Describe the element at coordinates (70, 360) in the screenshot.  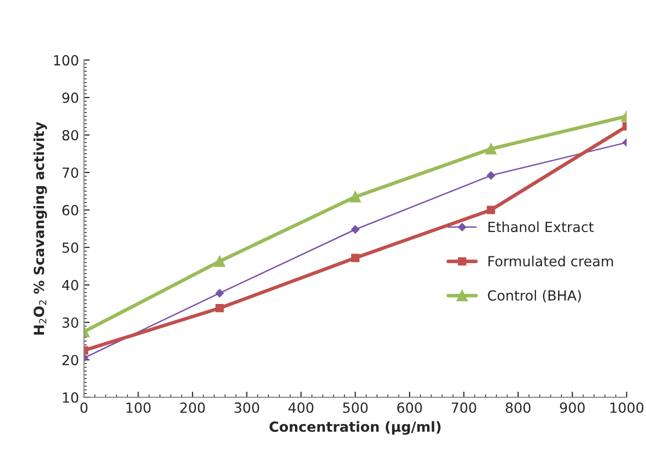
I see `y-tick-label: 20` at that location.